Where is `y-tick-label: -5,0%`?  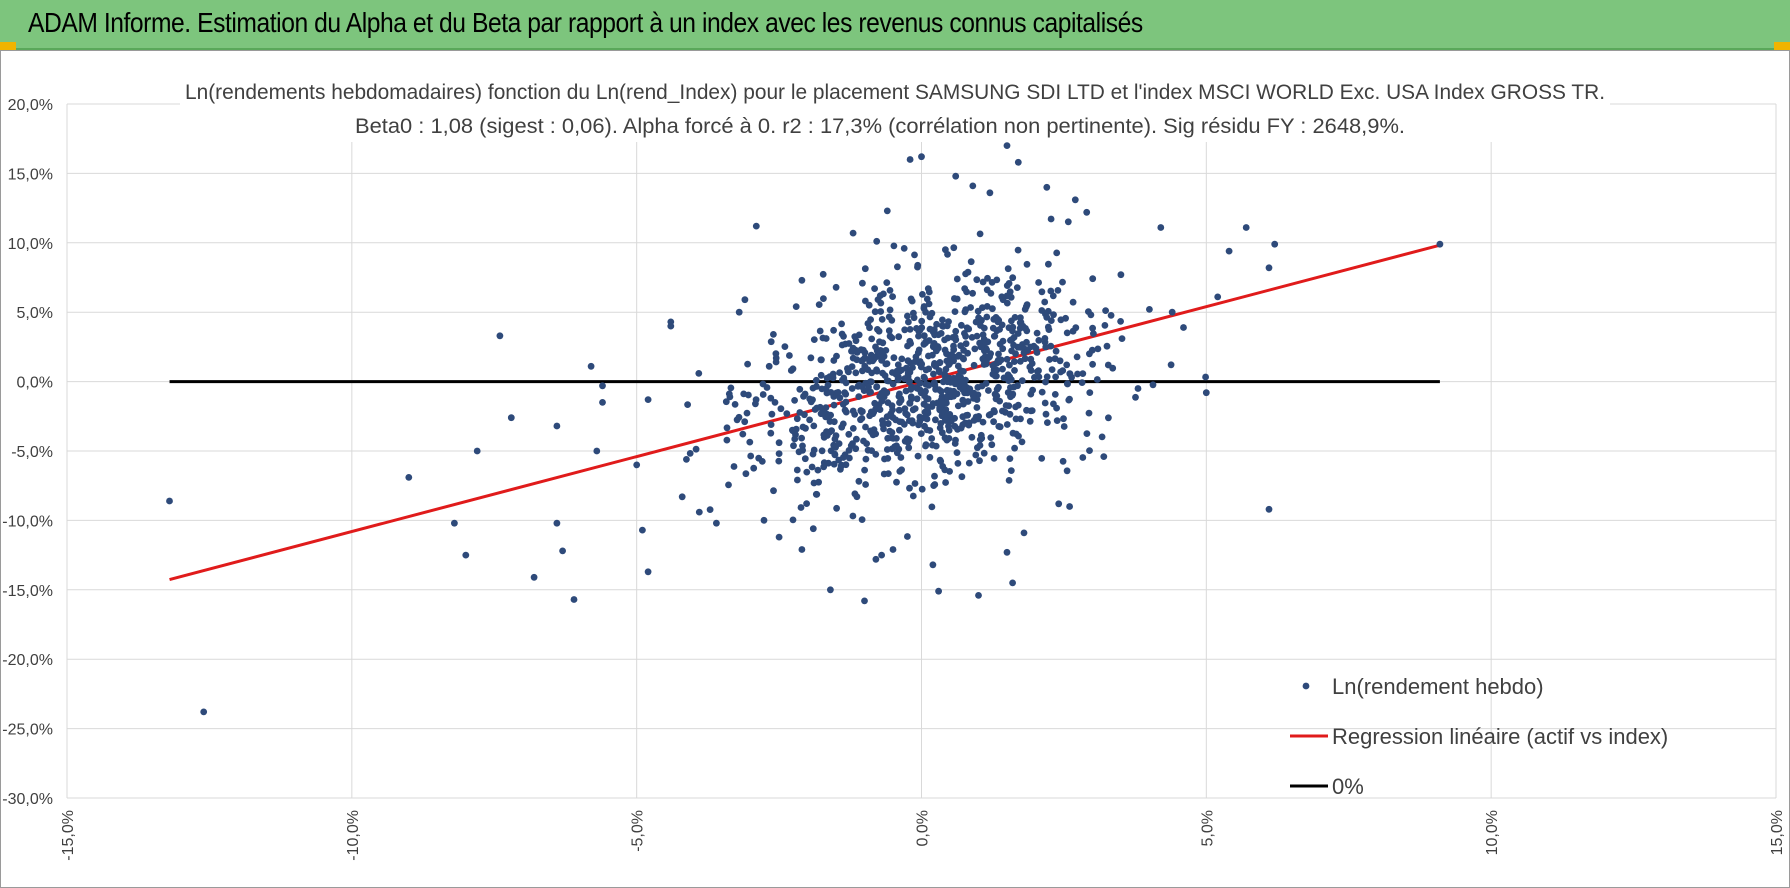
y-tick-label: -5,0% is located at coordinates (32, 452).